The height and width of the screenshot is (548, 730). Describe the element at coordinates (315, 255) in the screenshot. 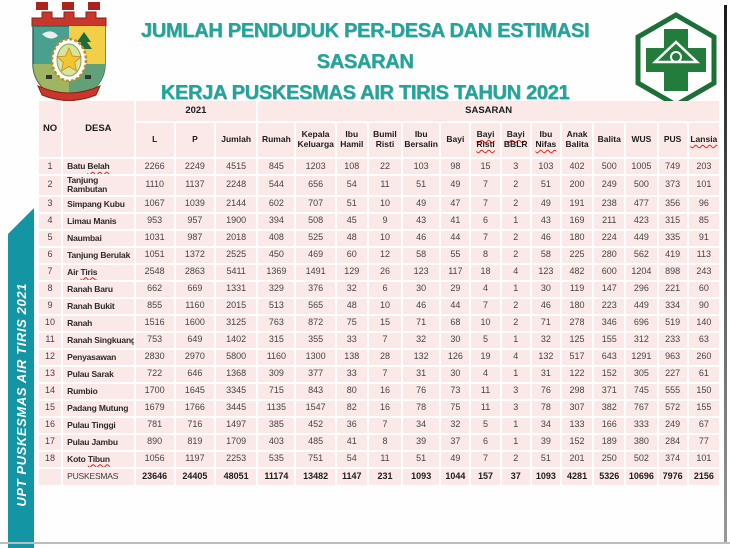

I see `table-cell: 469` at that location.